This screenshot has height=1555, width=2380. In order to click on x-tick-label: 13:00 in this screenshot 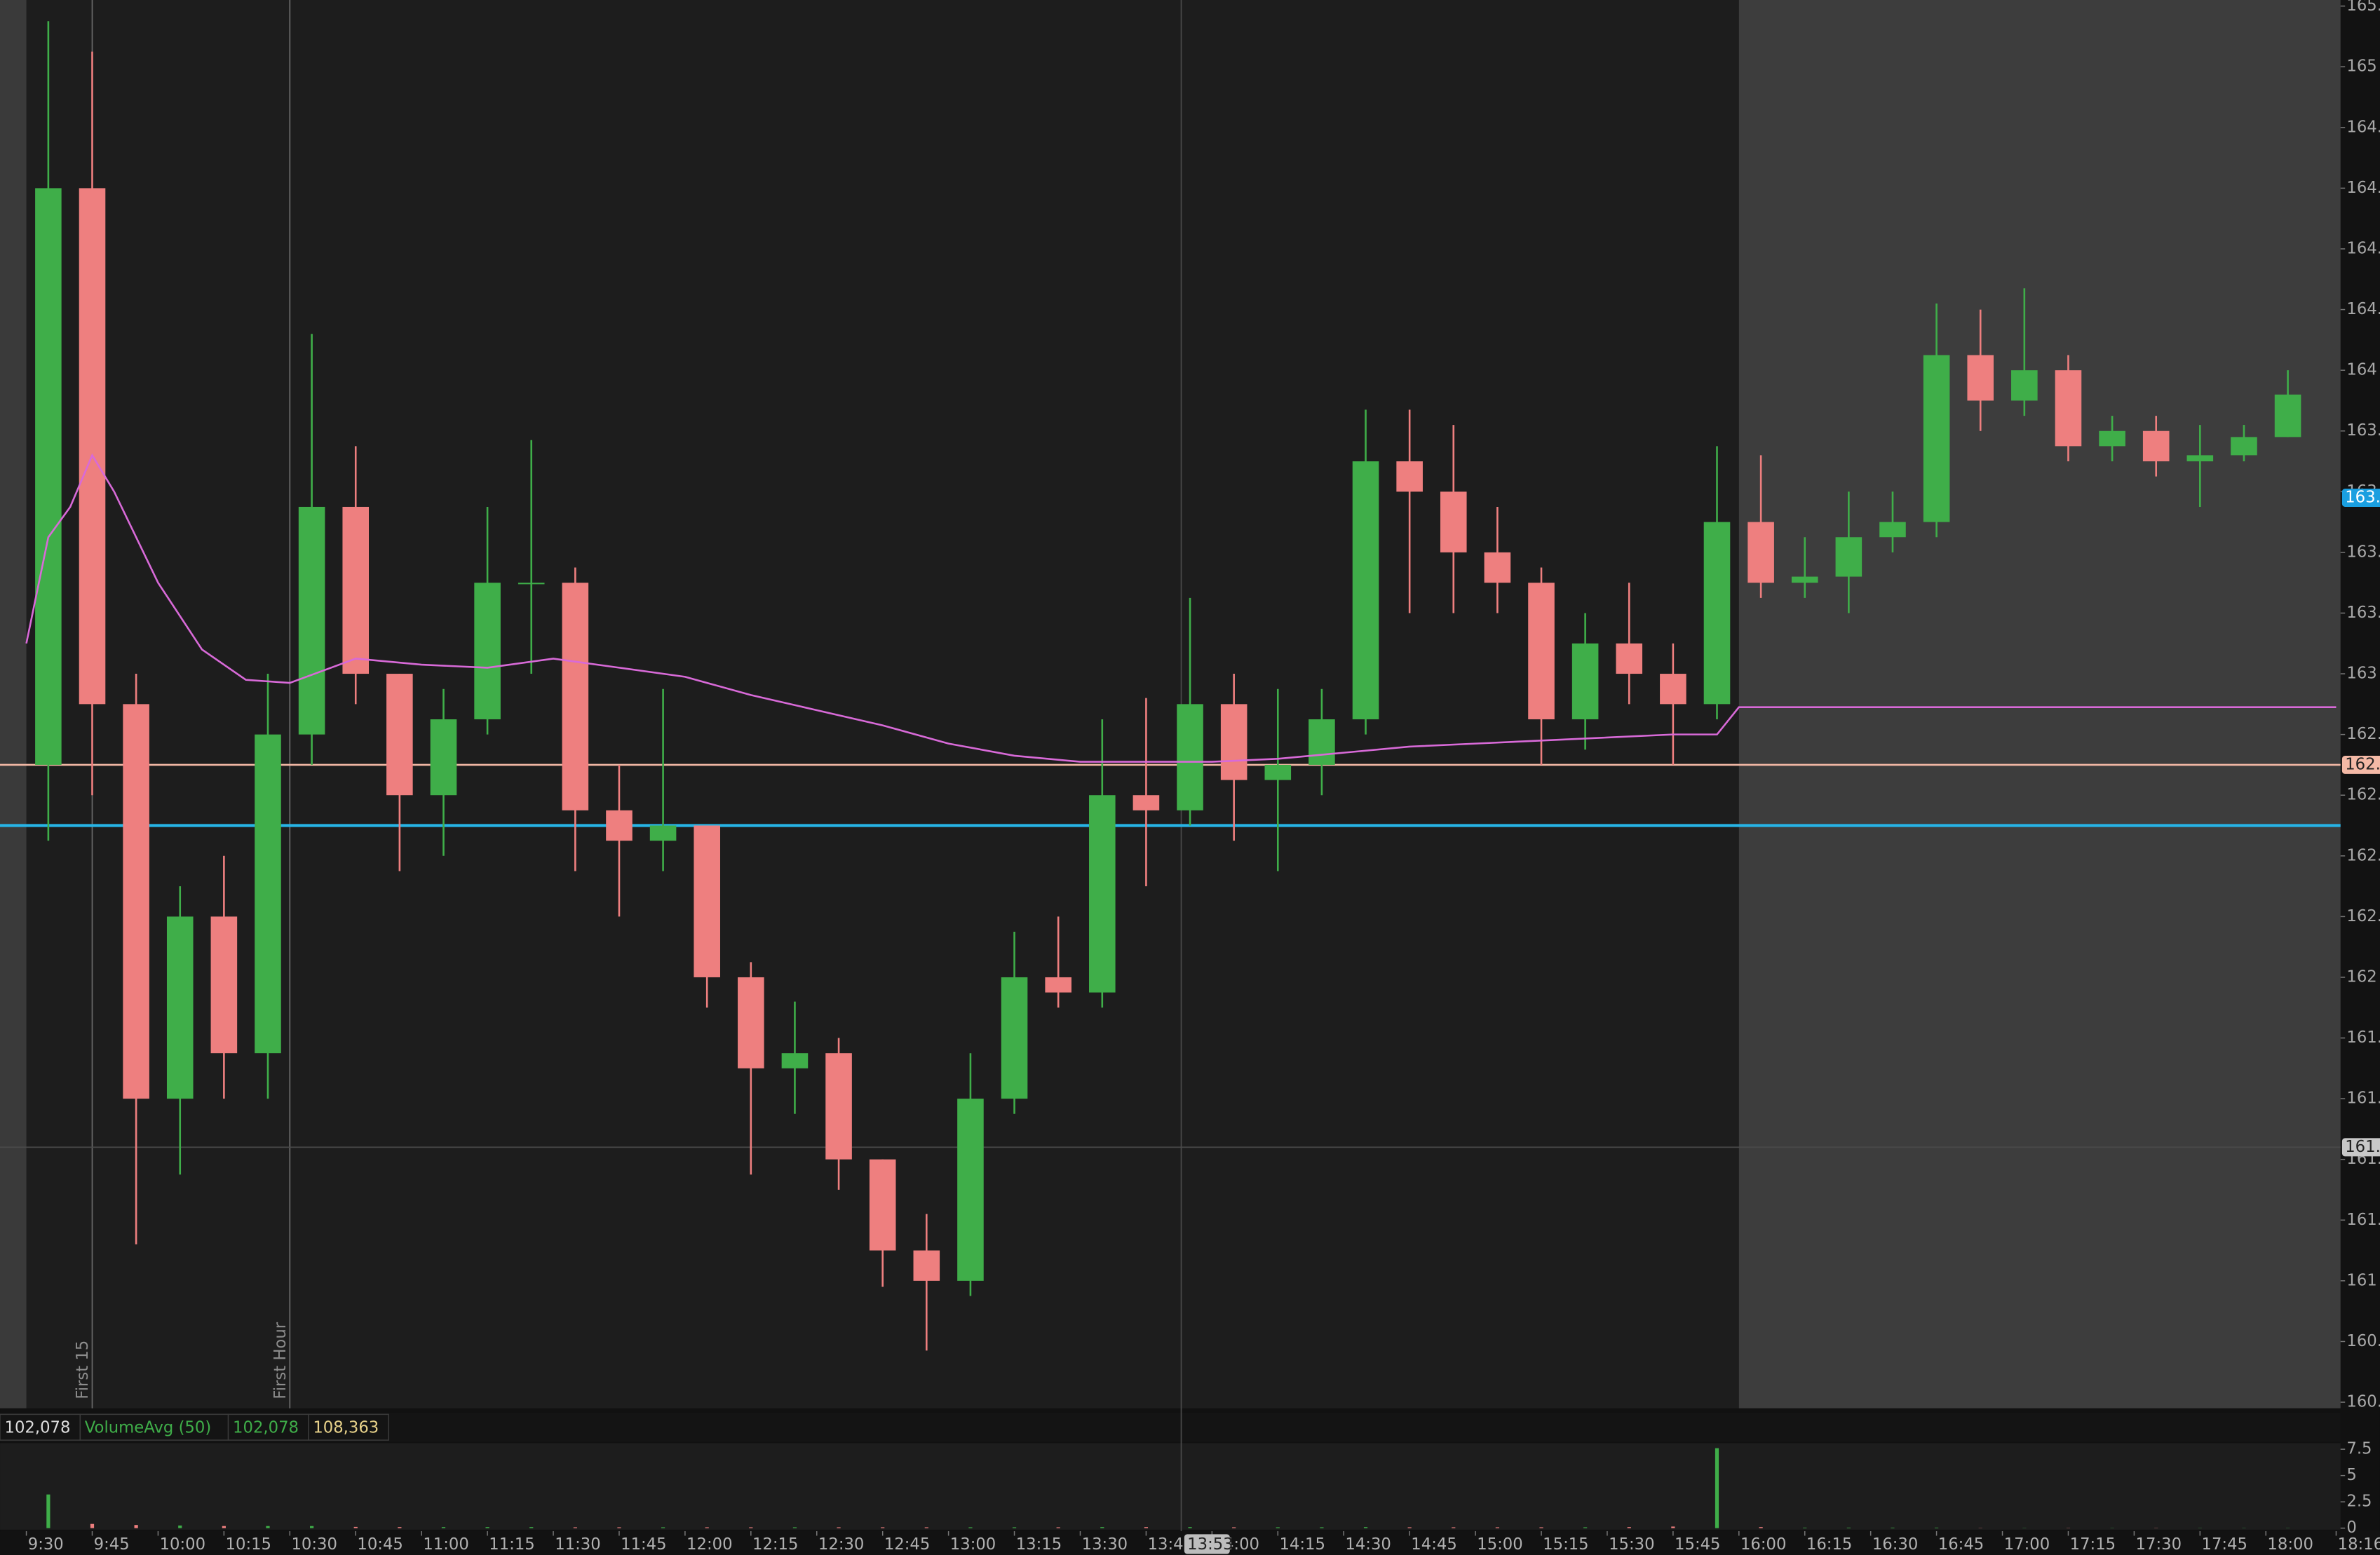, I will do `click(973, 1544)`.